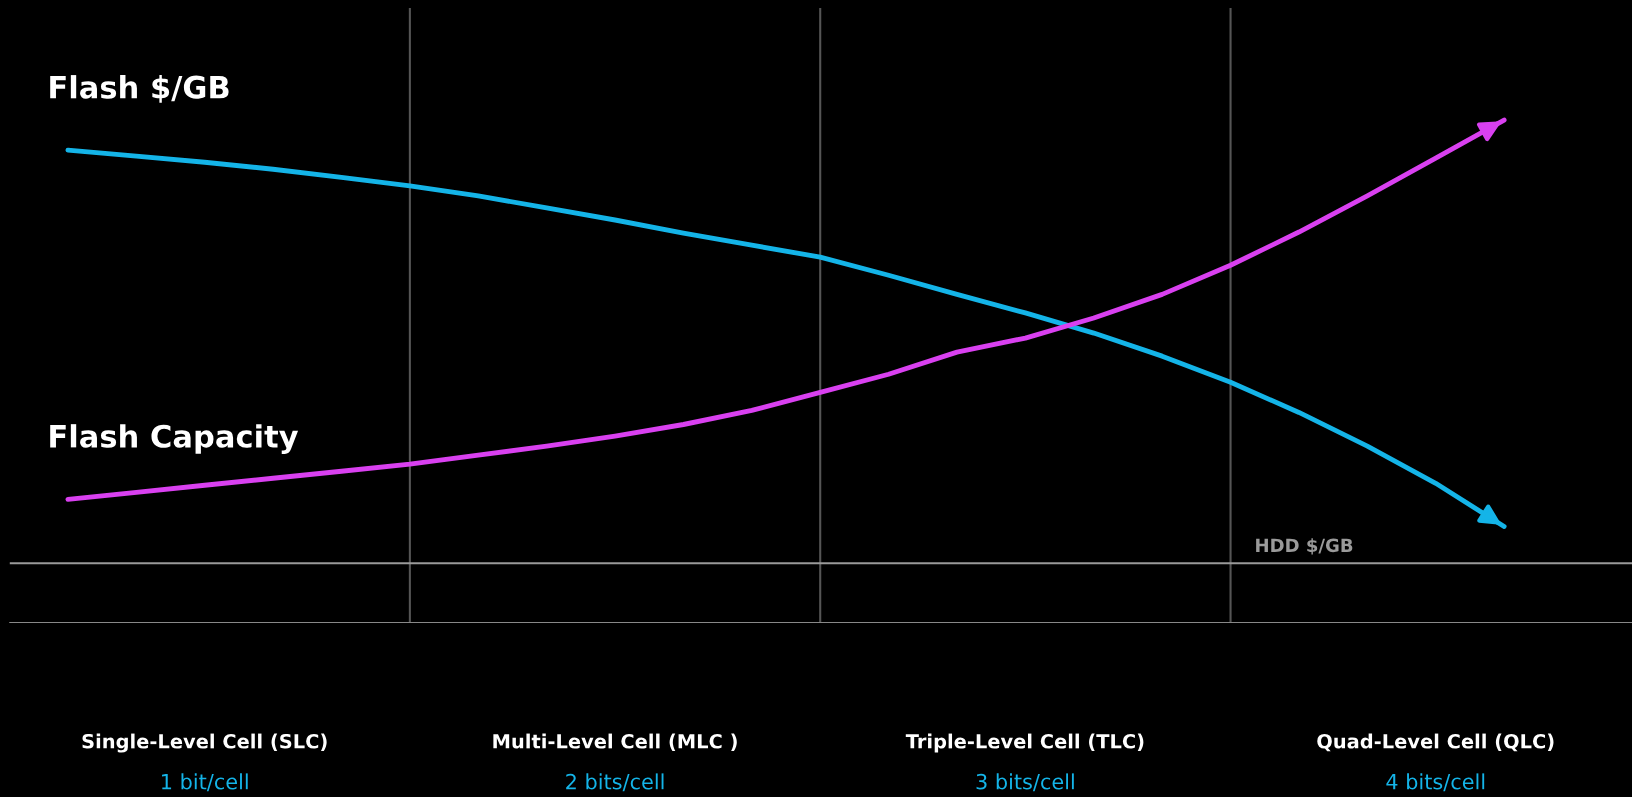 Image resolution: width=1632 pixels, height=797 pixels. What do you see at coordinates (204, 743) in the screenshot?
I see `x-tick-label: Single-Level Cell (SLC)` at bounding box center [204, 743].